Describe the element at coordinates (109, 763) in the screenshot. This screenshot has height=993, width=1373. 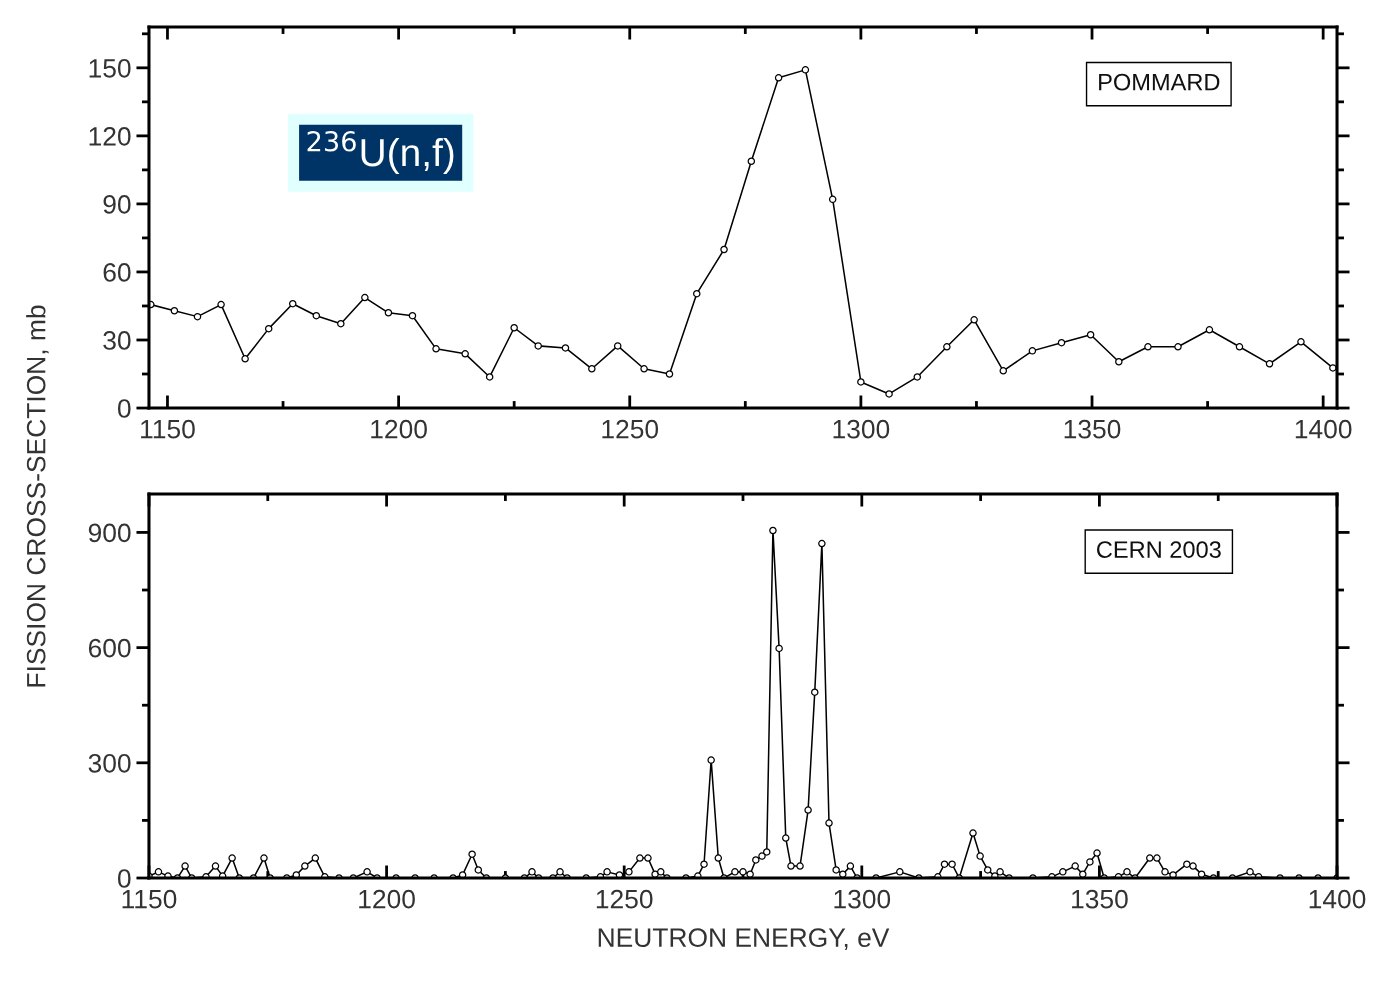
I see `y-tick-label: 300` at that location.